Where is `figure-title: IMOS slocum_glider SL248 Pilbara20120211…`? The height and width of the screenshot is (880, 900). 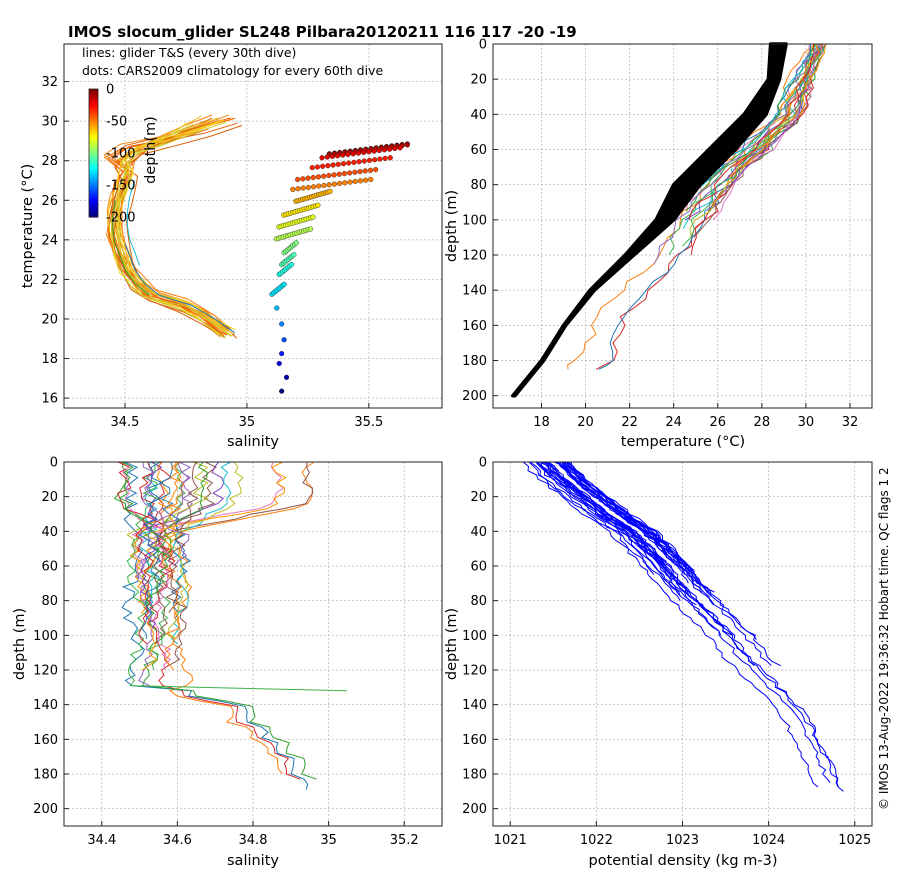
figure-title: IMOS slocum_glider SL248 Pilbara20120211… is located at coordinates (322, 32).